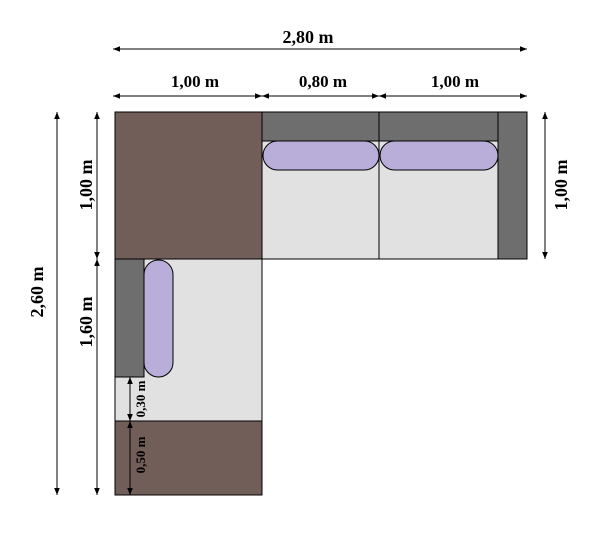 This screenshot has width=600, height=544. I want to click on armrest-right, so click(512, 185).